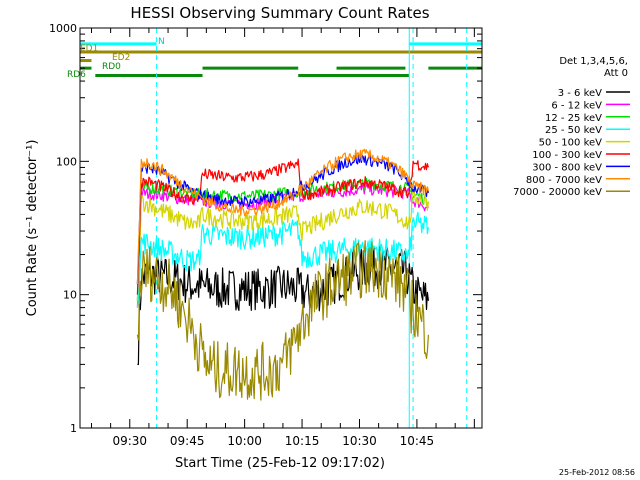 The image size is (640, 480). I want to click on legend-label: 25 - 50 keV, so click(573, 130).